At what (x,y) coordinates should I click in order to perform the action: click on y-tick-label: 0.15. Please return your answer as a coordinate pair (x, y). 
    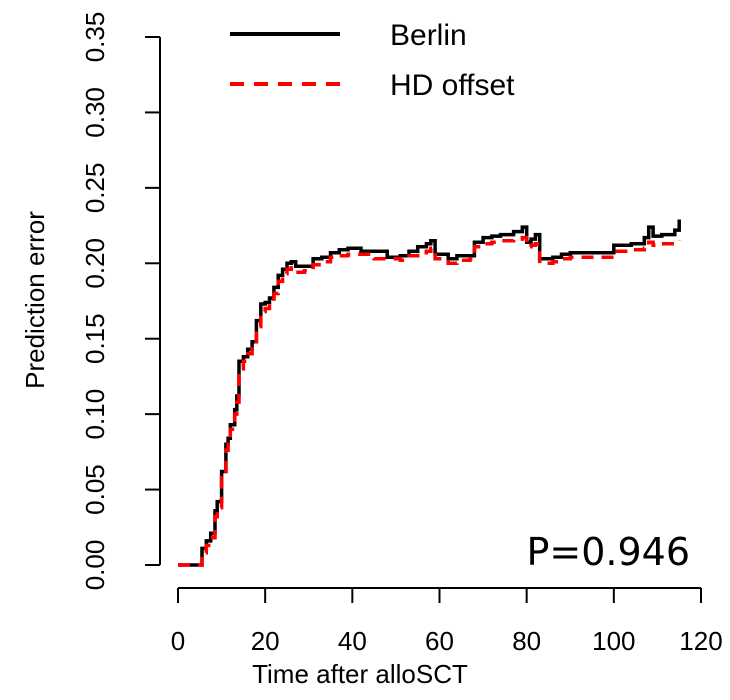
    Looking at the image, I should click on (95, 338).